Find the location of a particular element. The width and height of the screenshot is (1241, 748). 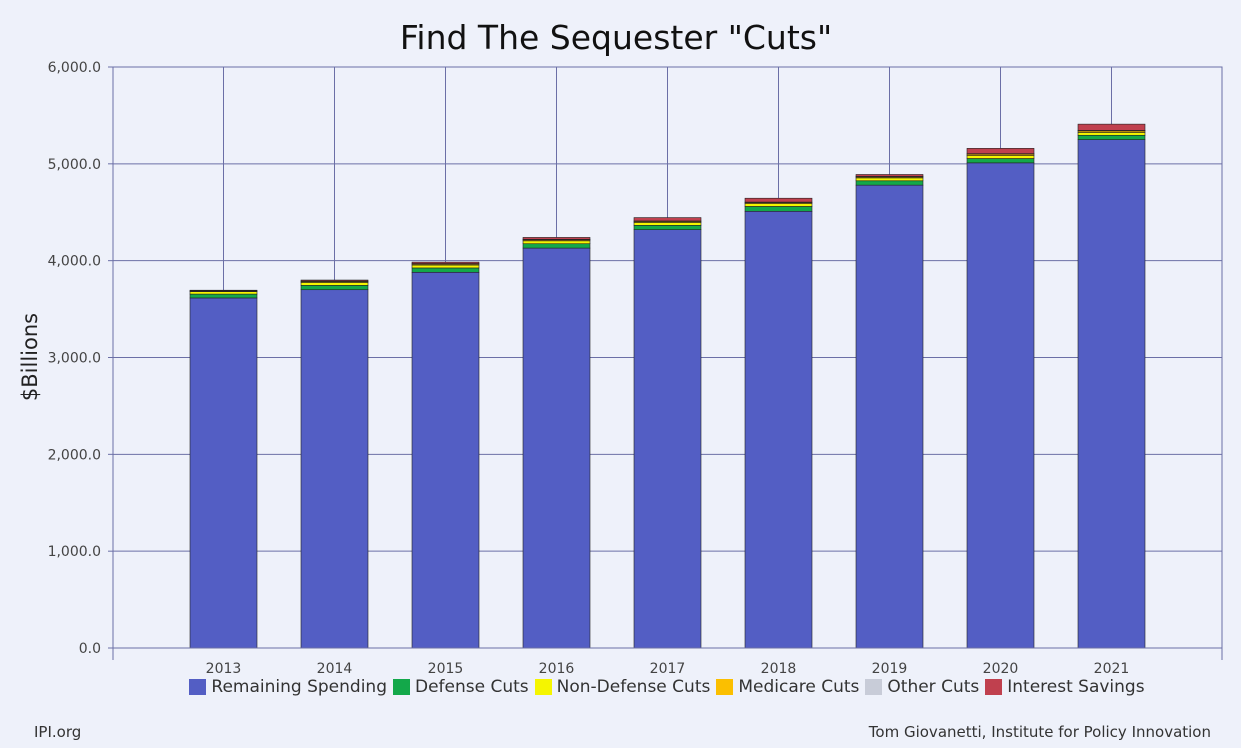

legend-item: Medicare Cuts is located at coordinates (787, 687).